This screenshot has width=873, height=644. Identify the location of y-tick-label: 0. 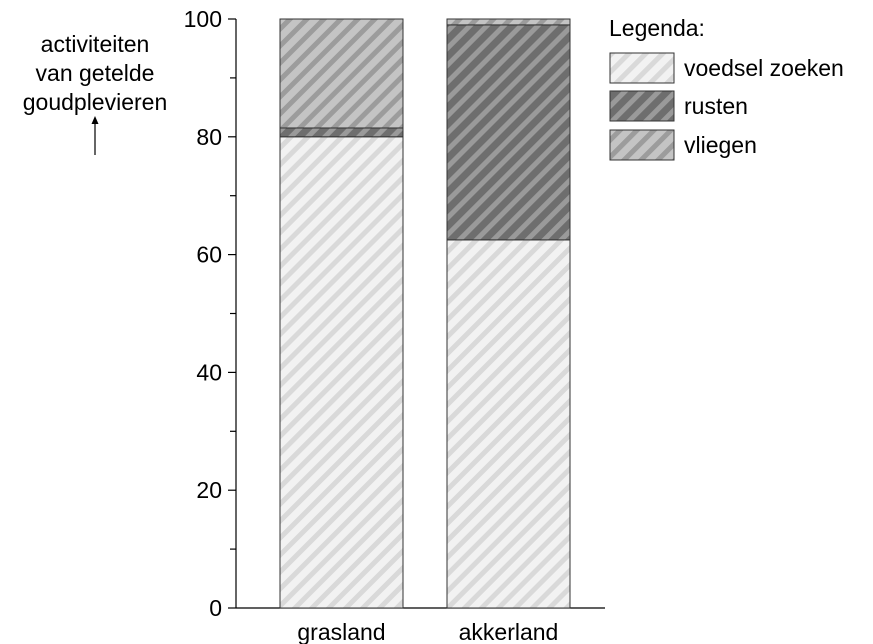
(215, 608).